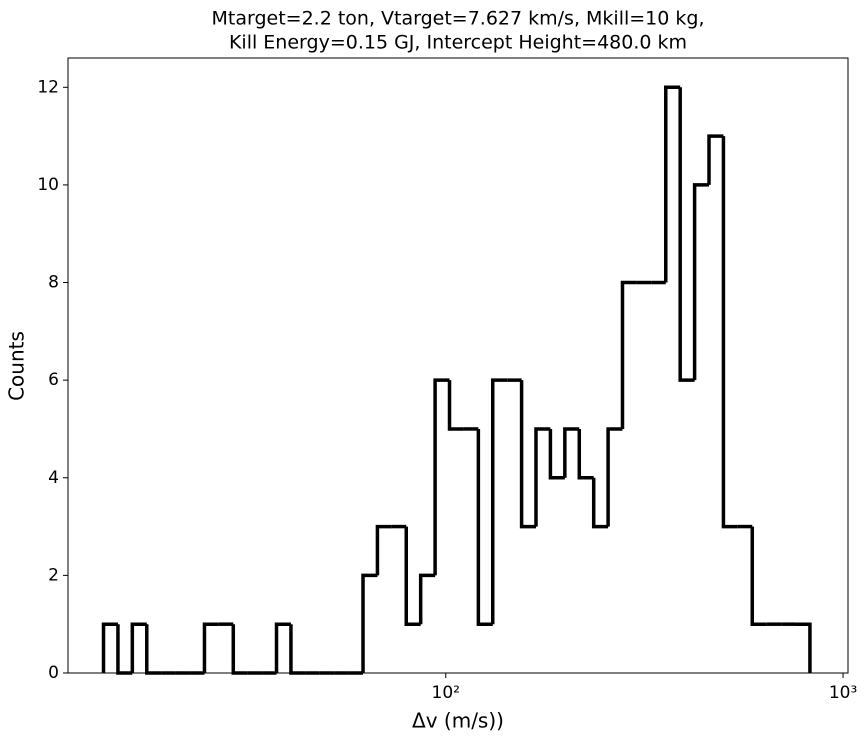 The width and height of the screenshot is (868, 743). What do you see at coordinates (17, 366) in the screenshot?
I see `y-axis-label: Counts` at bounding box center [17, 366].